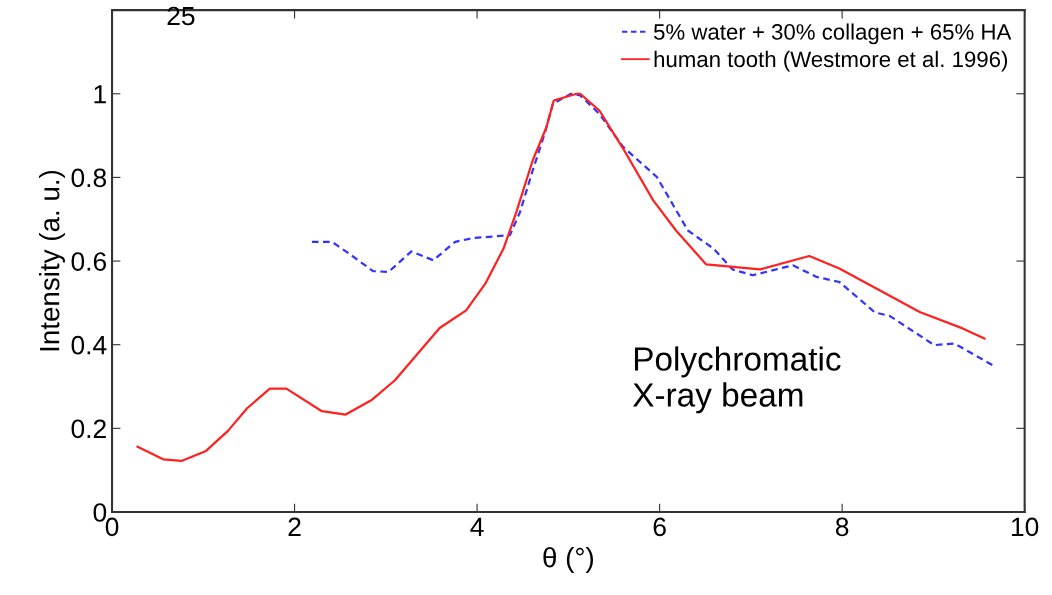  What do you see at coordinates (831, 61) in the screenshot?
I see `legend-label: human tooth (Westmore et al. 1996)` at bounding box center [831, 61].